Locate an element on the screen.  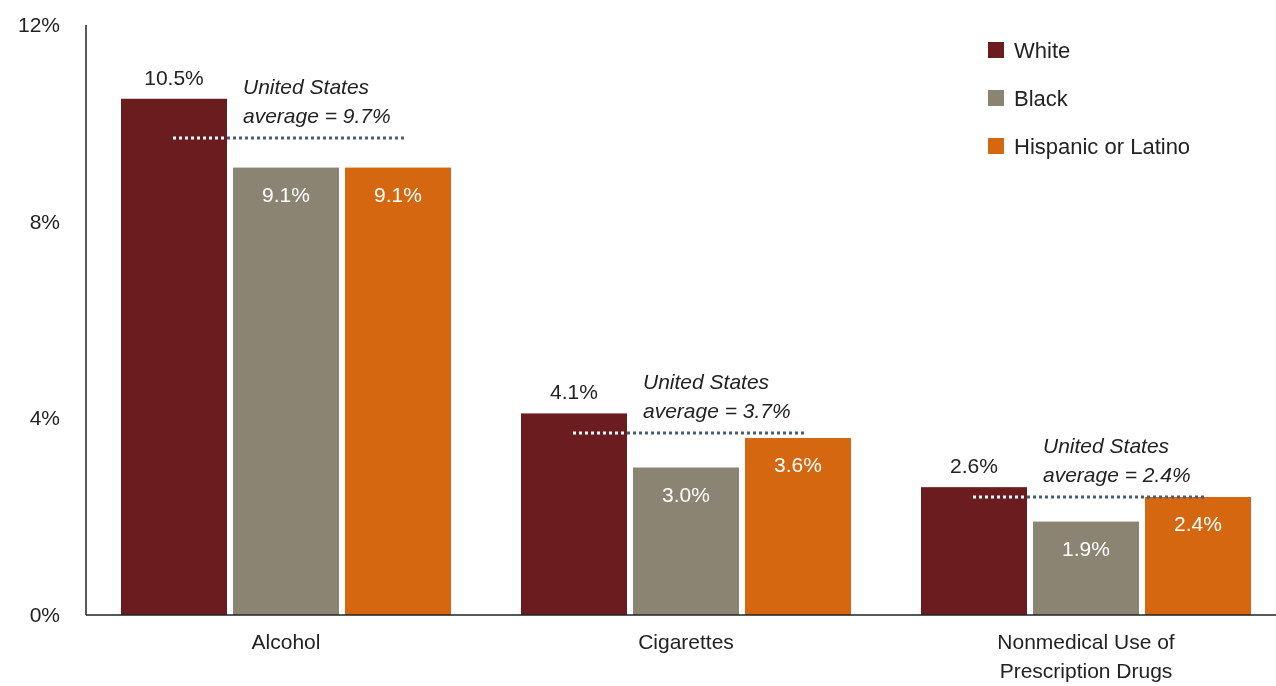
y-tick-label: 12% is located at coordinates (38, 24).